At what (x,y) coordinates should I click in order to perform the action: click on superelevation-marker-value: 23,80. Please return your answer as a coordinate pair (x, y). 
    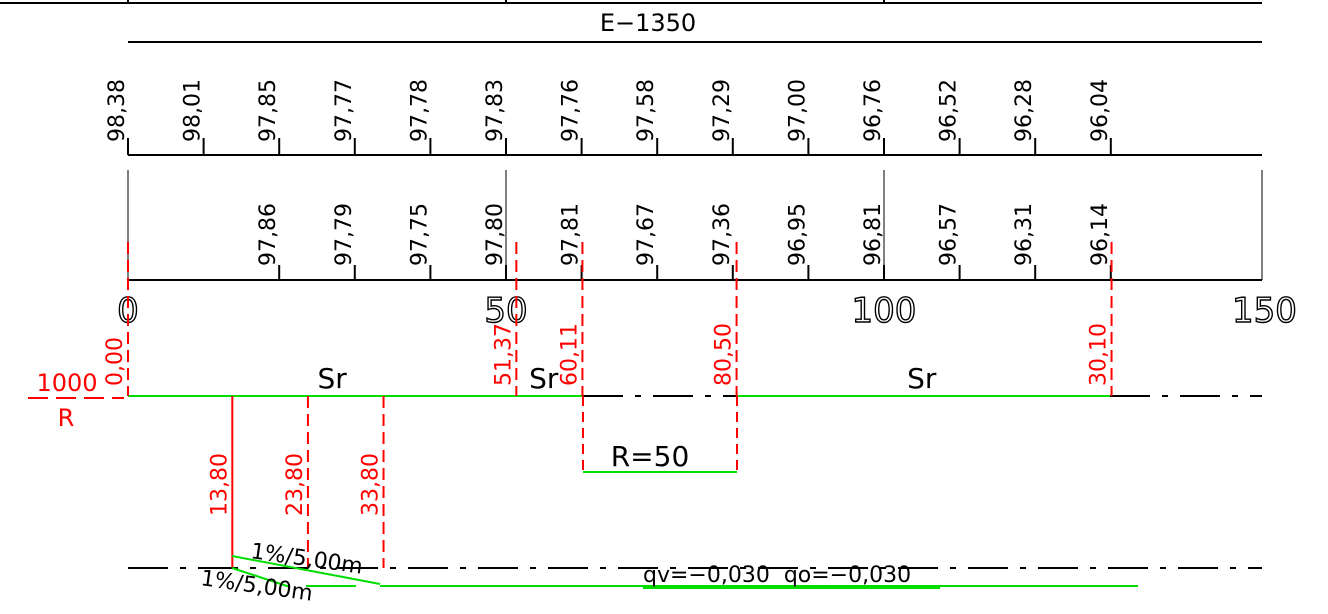
    Looking at the image, I should click on (295, 484).